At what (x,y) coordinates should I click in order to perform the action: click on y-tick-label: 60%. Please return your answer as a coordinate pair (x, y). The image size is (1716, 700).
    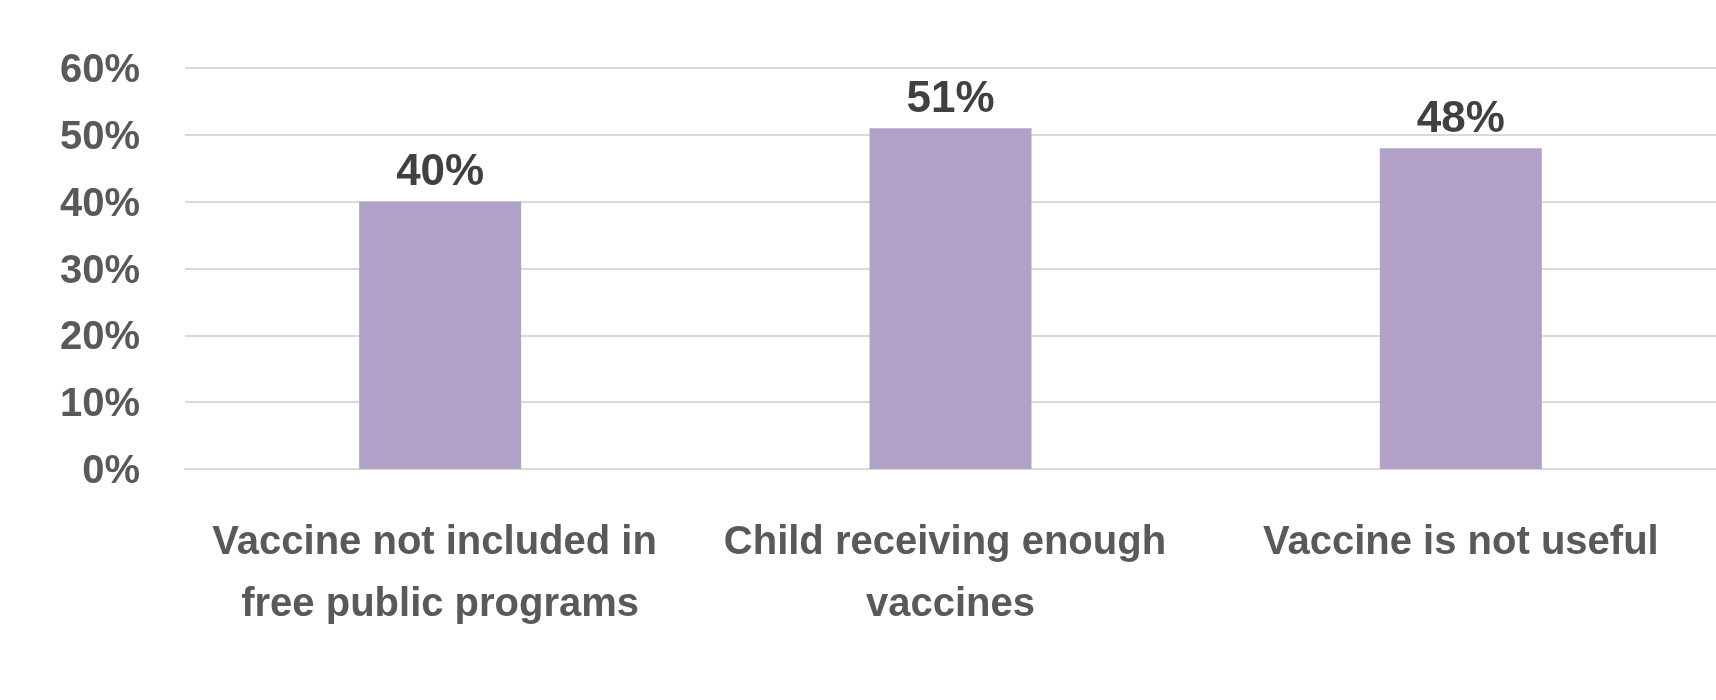
    Looking at the image, I should click on (99, 68).